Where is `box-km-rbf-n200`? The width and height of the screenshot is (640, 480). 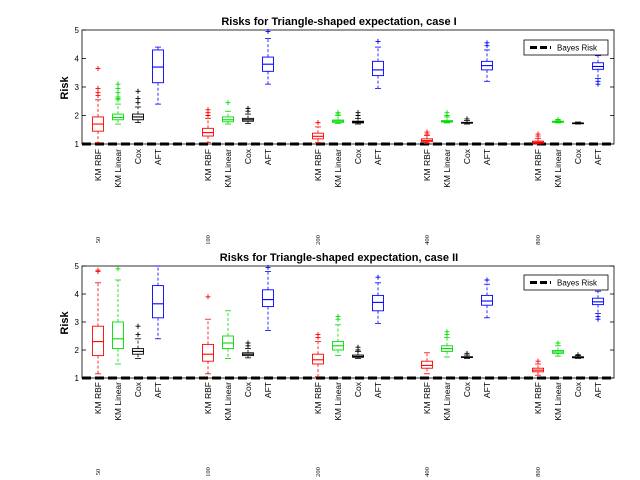 box-km-rbf-n200 is located at coordinates (318, 131).